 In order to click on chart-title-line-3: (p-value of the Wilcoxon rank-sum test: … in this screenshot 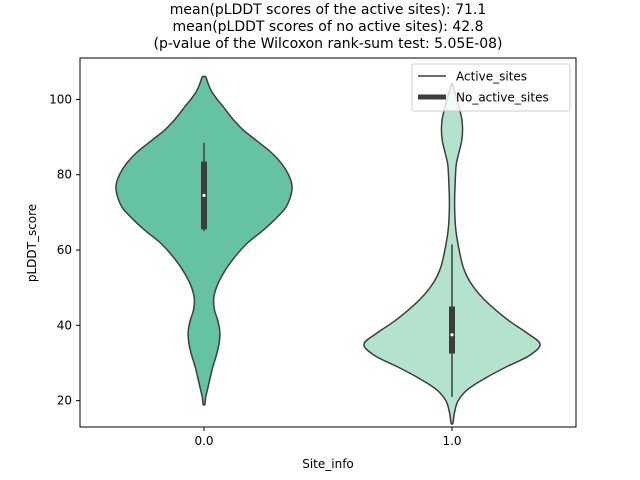, I will do `click(328, 44)`.